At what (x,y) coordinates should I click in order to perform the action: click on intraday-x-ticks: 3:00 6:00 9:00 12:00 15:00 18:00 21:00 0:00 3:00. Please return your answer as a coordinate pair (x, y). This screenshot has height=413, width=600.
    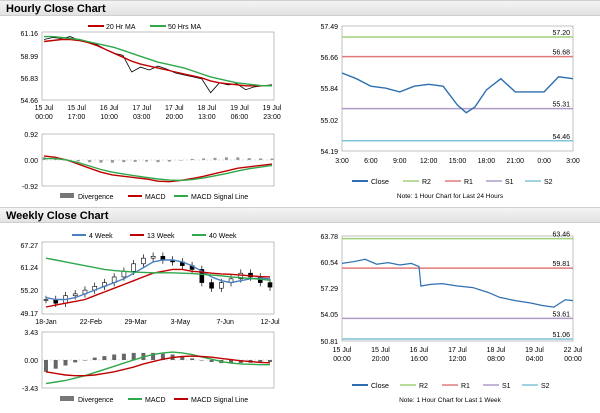
    Looking at the image, I should click on (457, 161).